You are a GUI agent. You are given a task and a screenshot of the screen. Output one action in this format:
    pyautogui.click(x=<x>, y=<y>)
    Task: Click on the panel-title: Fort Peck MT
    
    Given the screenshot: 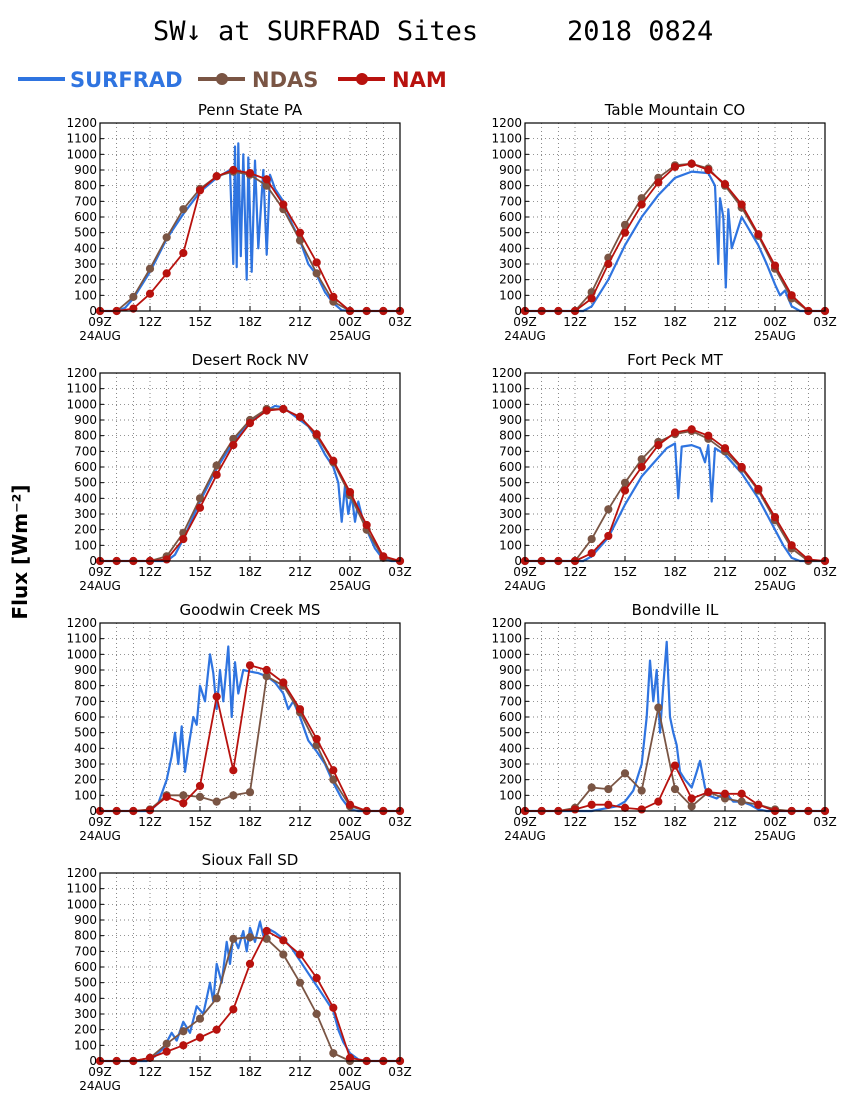 What is the action you would take?
    pyautogui.click(x=675, y=360)
    